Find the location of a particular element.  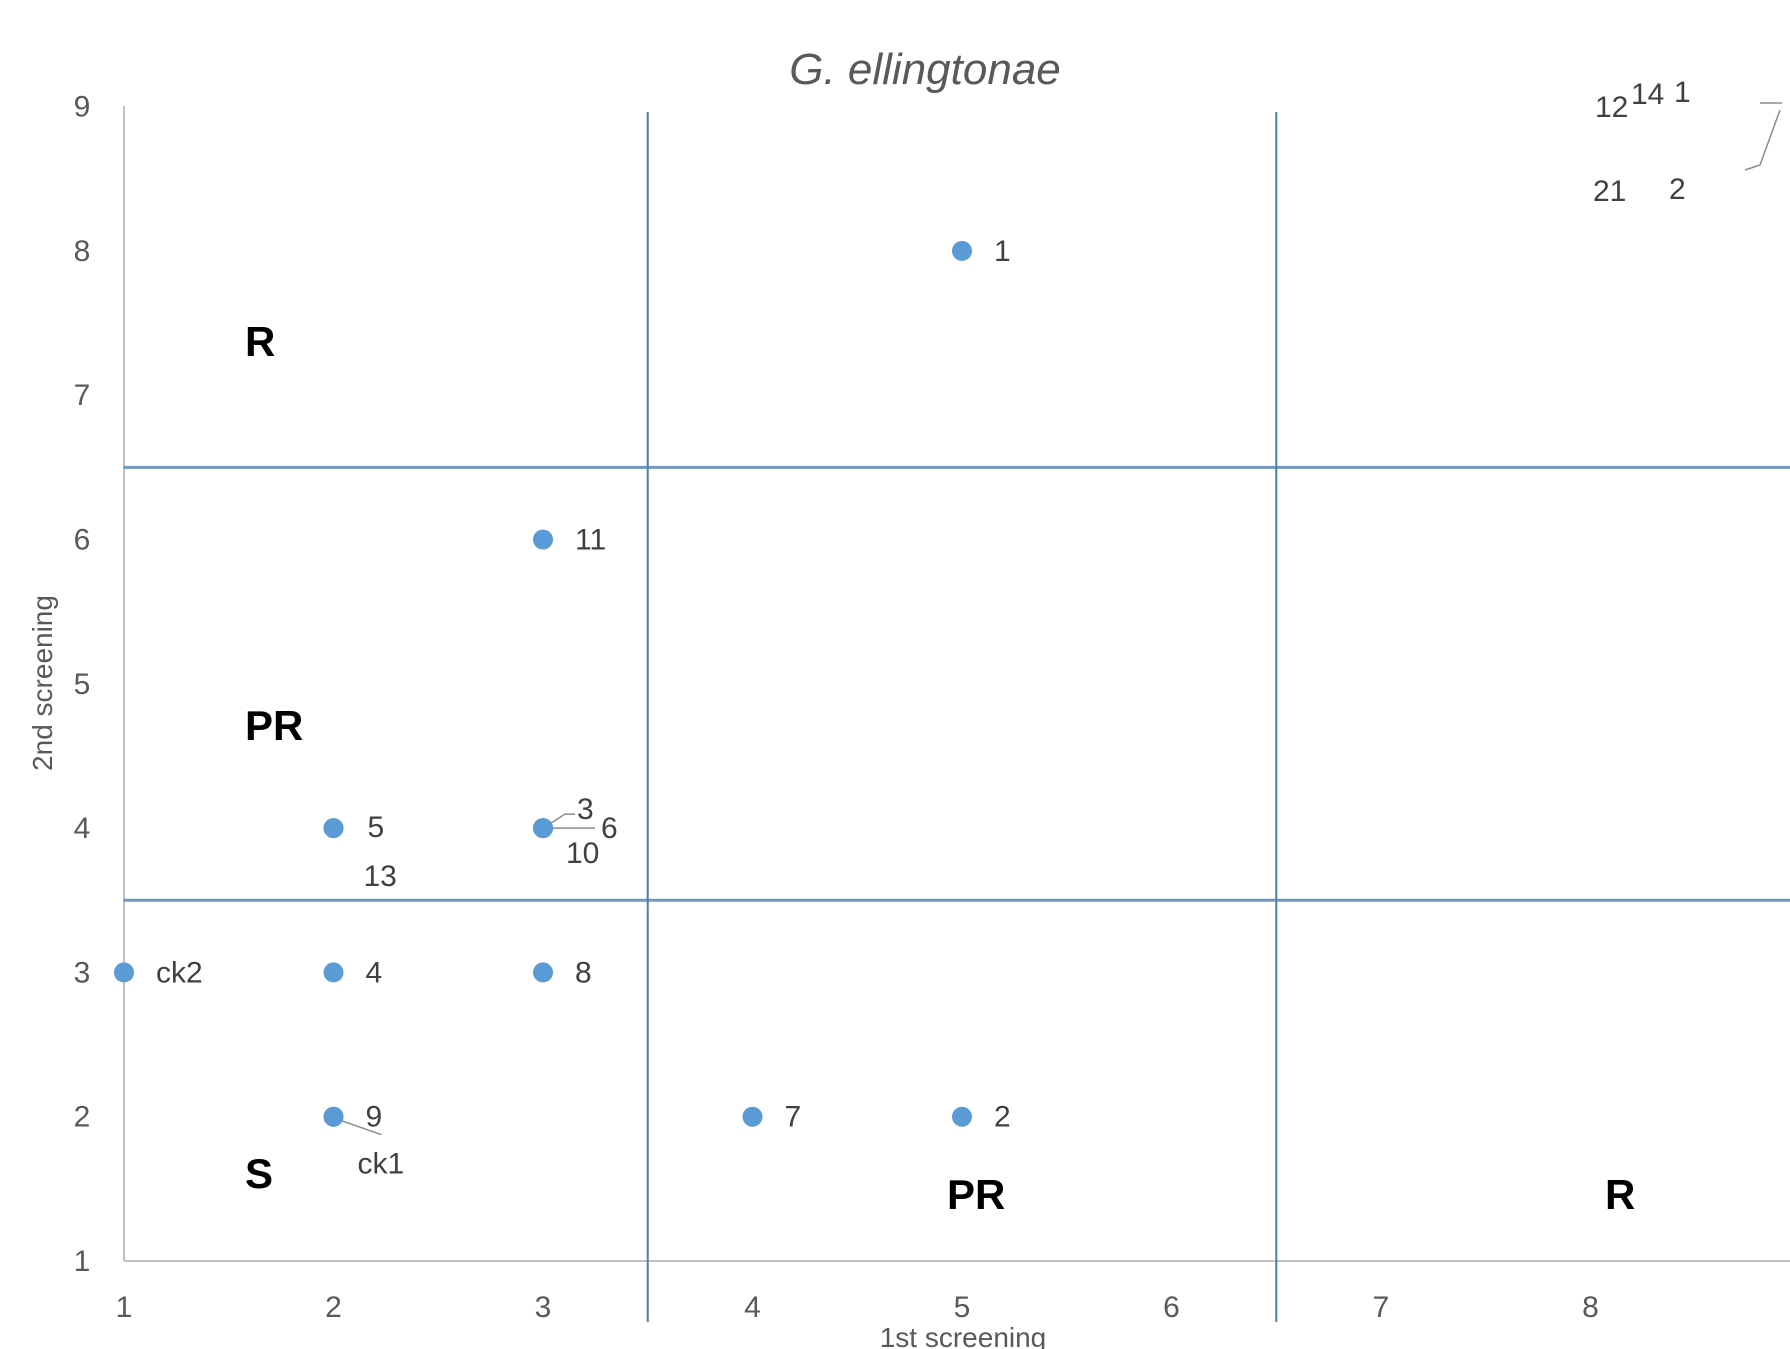

region-label-r-bottom-right: R is located at coordinates (1620, 1194).